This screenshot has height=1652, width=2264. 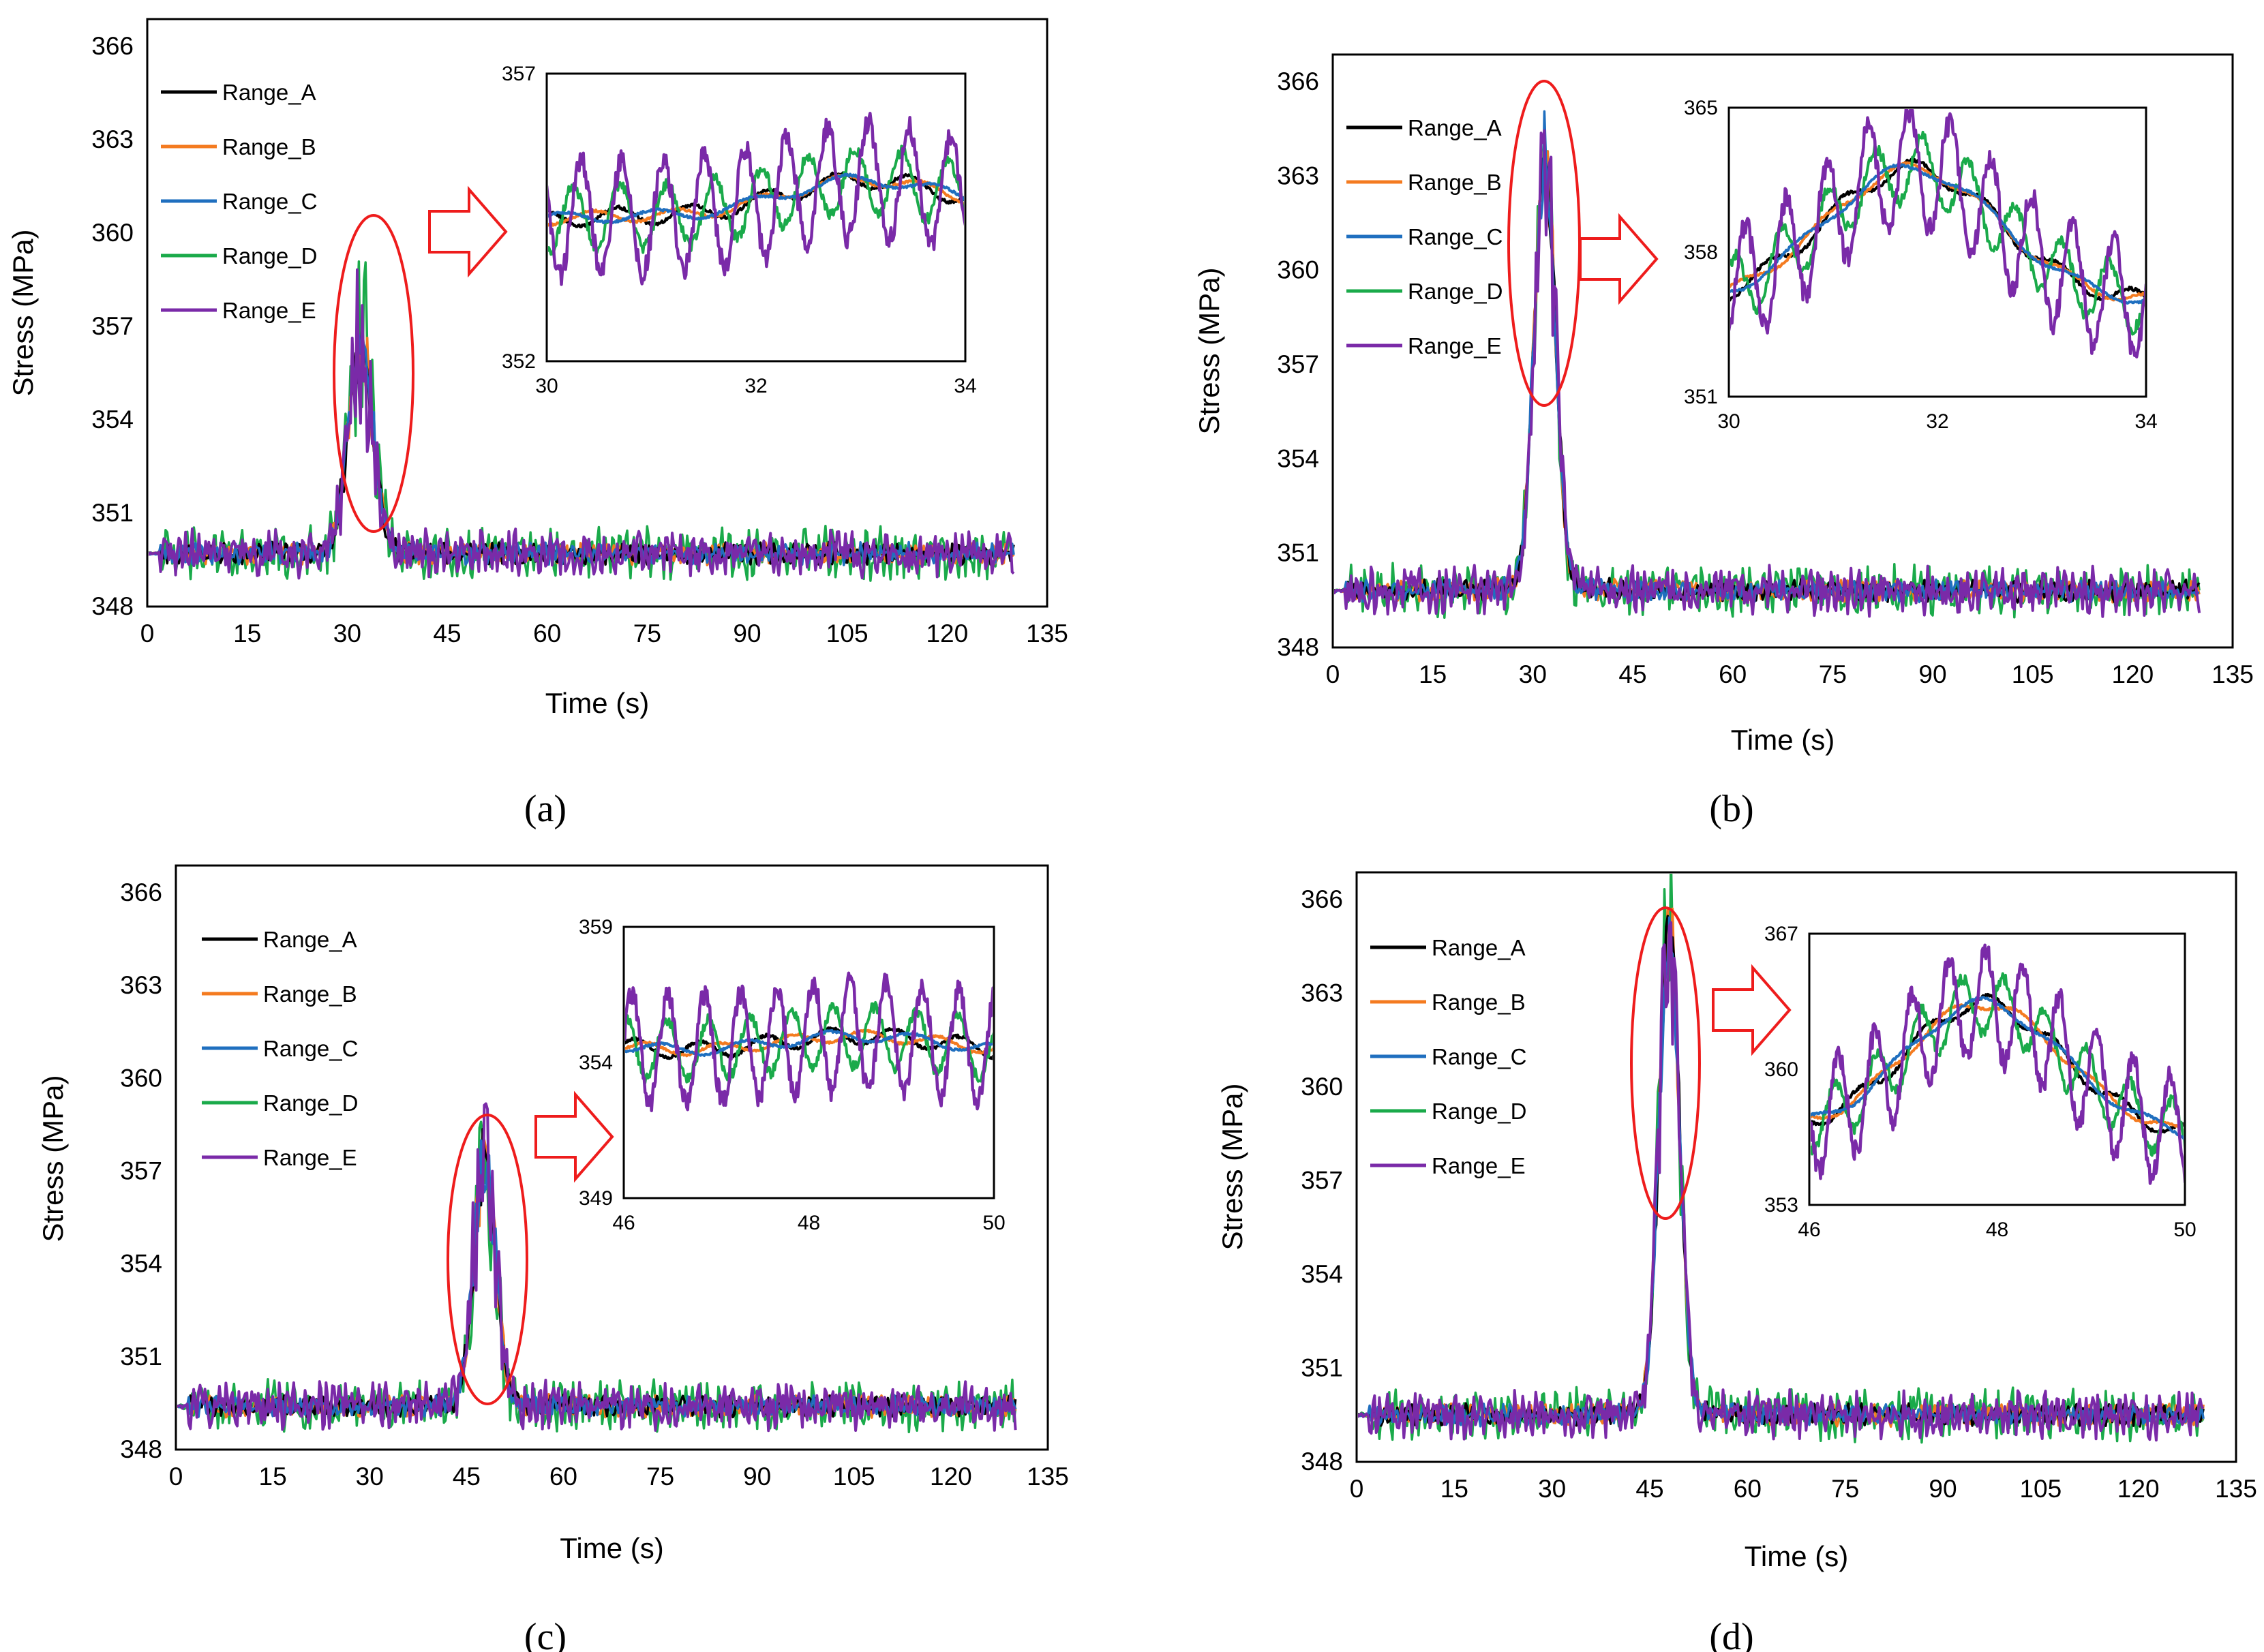 I want to click on inset-y-tick-label: 367, so click(x=1781, y=934).